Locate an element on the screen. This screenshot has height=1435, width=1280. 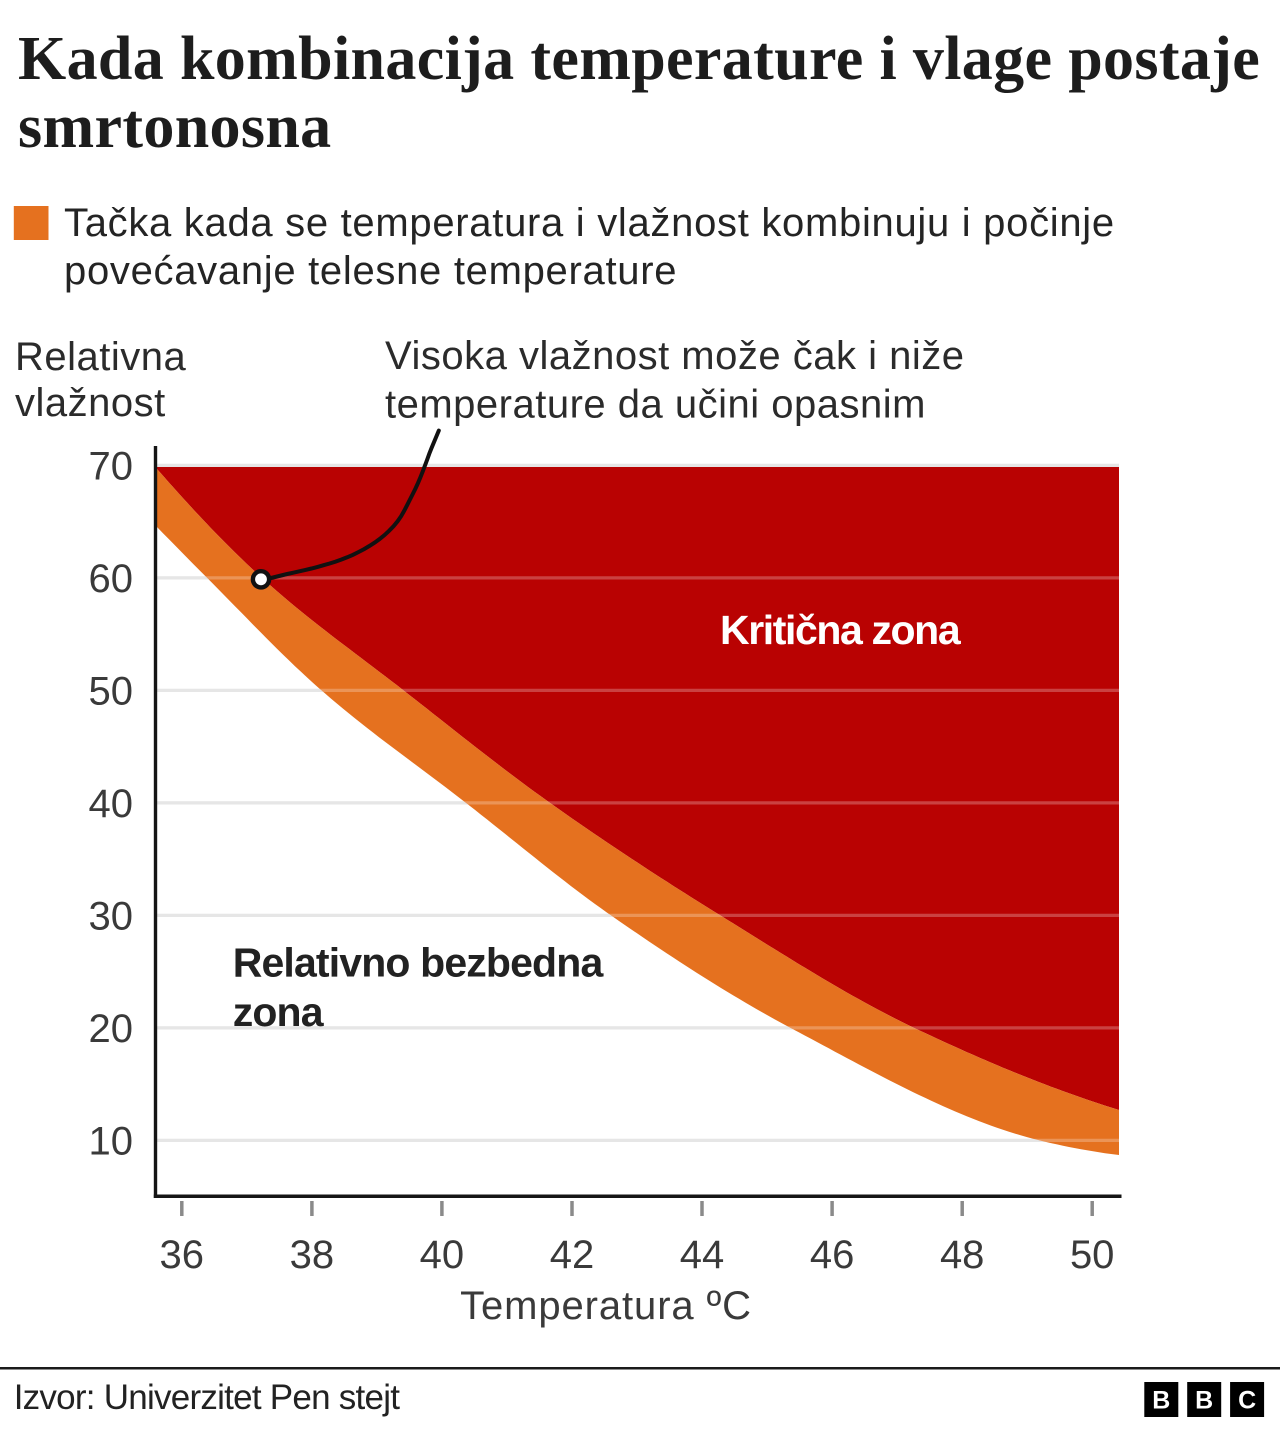
svg-text:Visoka vlažnost može čak i niž: Visoka vlažnost može čak i niže is located at coordinates (674, 356).